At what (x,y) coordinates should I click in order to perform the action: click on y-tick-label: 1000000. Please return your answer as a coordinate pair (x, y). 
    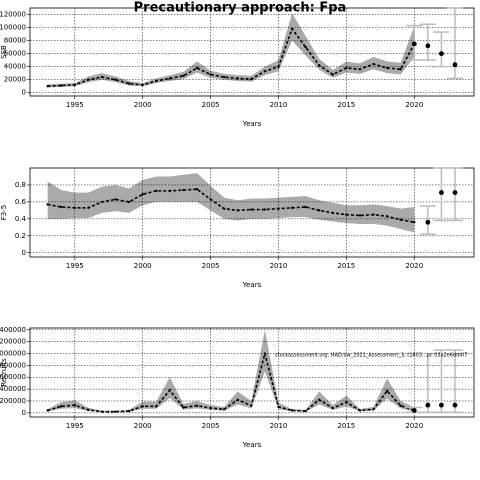
    Looking at the image, I should click on (13, 354).